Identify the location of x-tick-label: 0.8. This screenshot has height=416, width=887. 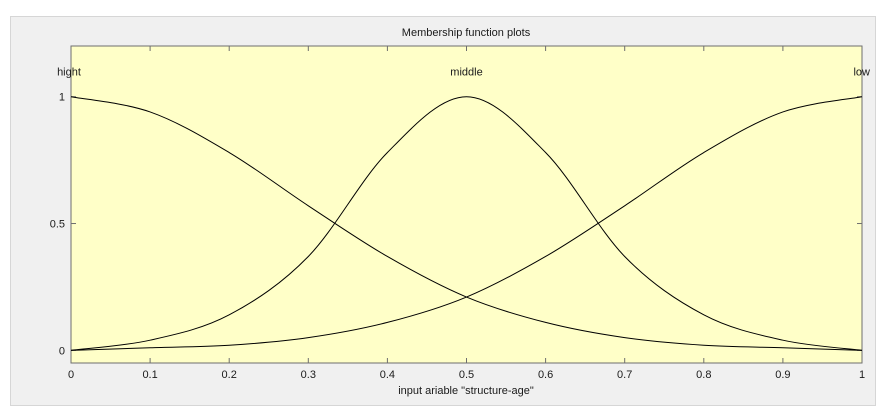
(703, 375).